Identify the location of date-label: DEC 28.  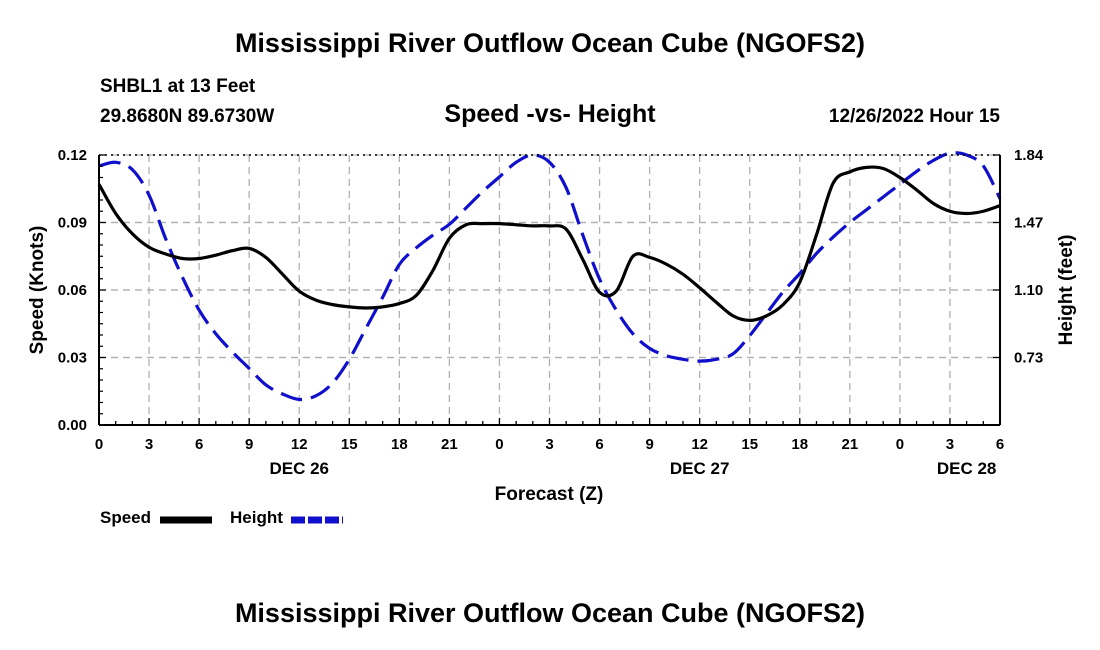
(967, 468).